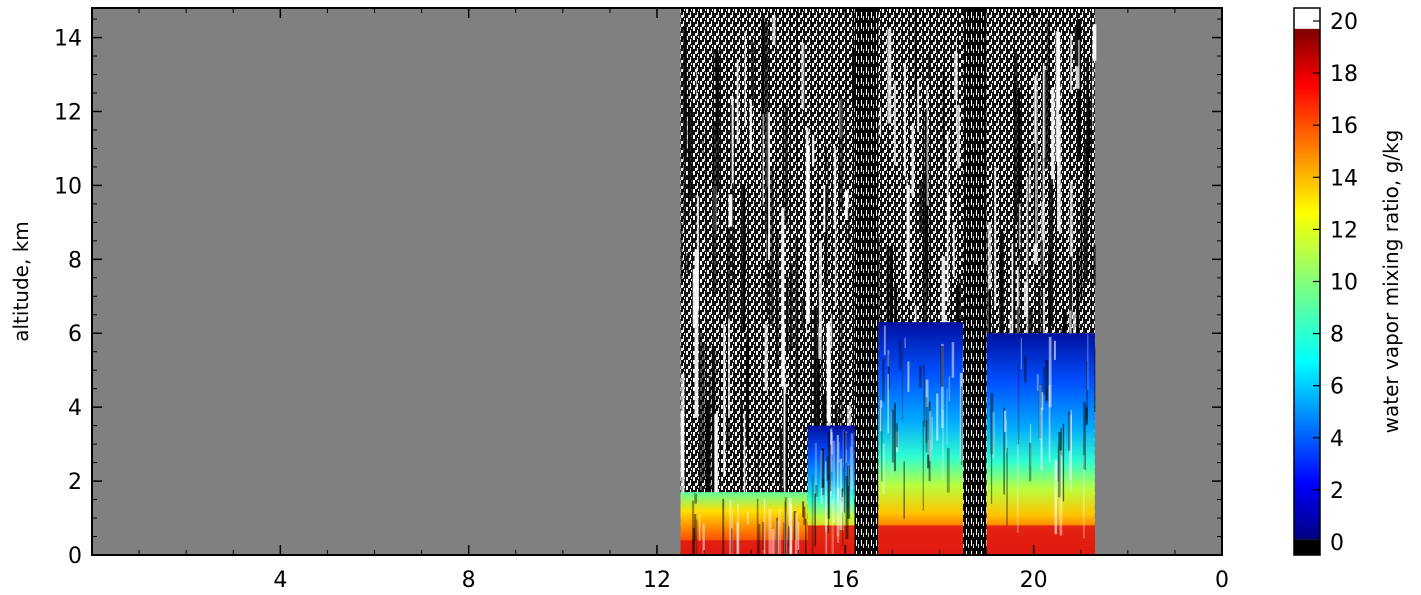 Image resolution: width=1421 pixels, height=595 pixels. Describe the element at coordinates (68, 39) in the screenshot. I see `y-tick-label: 14` at that location.